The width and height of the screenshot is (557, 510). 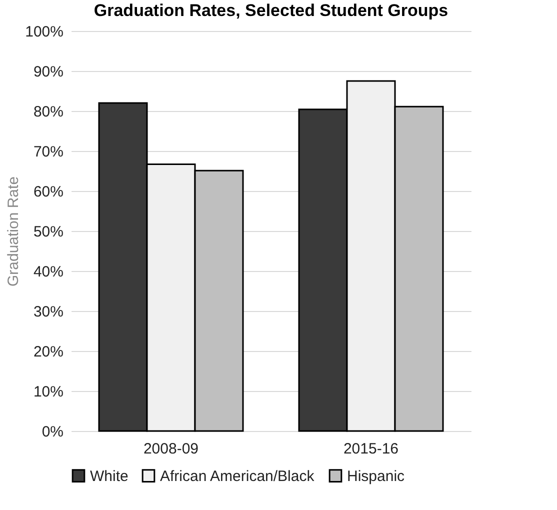 What do you see at coordinates (48, 352) in the screenshot?
I see `y-tick-label: 20%` at bounding box center [48, 352].